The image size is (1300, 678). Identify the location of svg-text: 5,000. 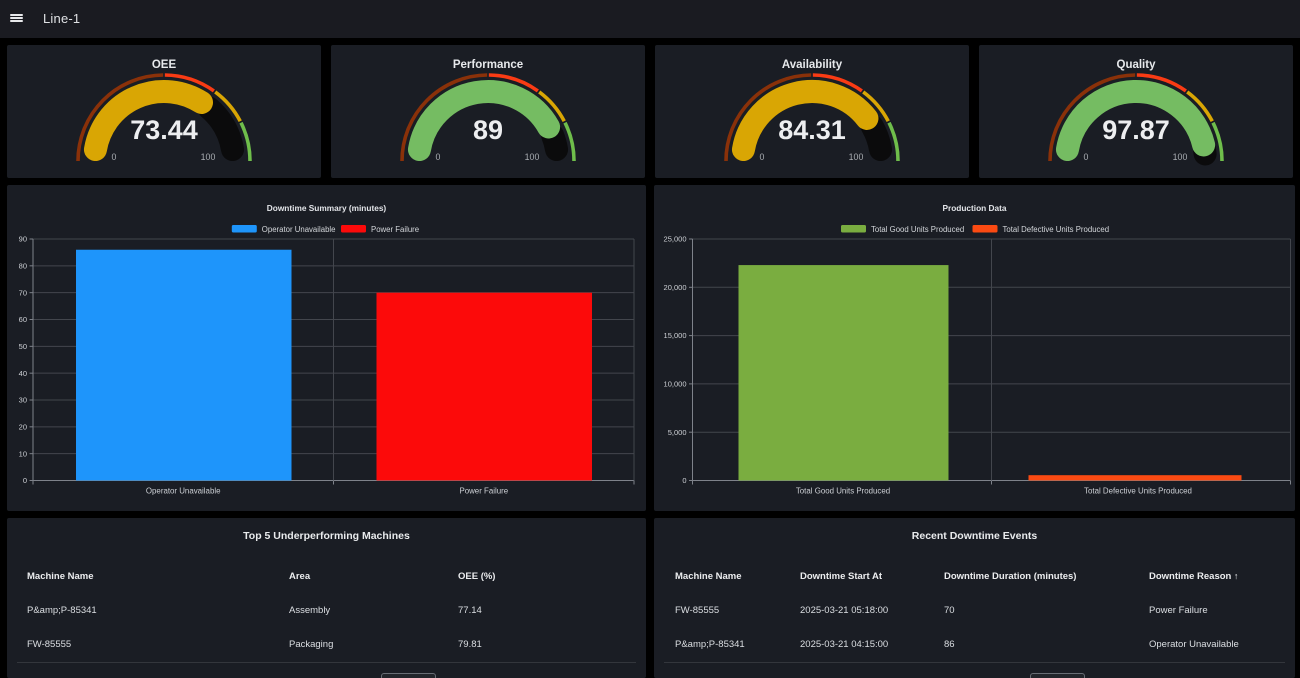
(677, 432).